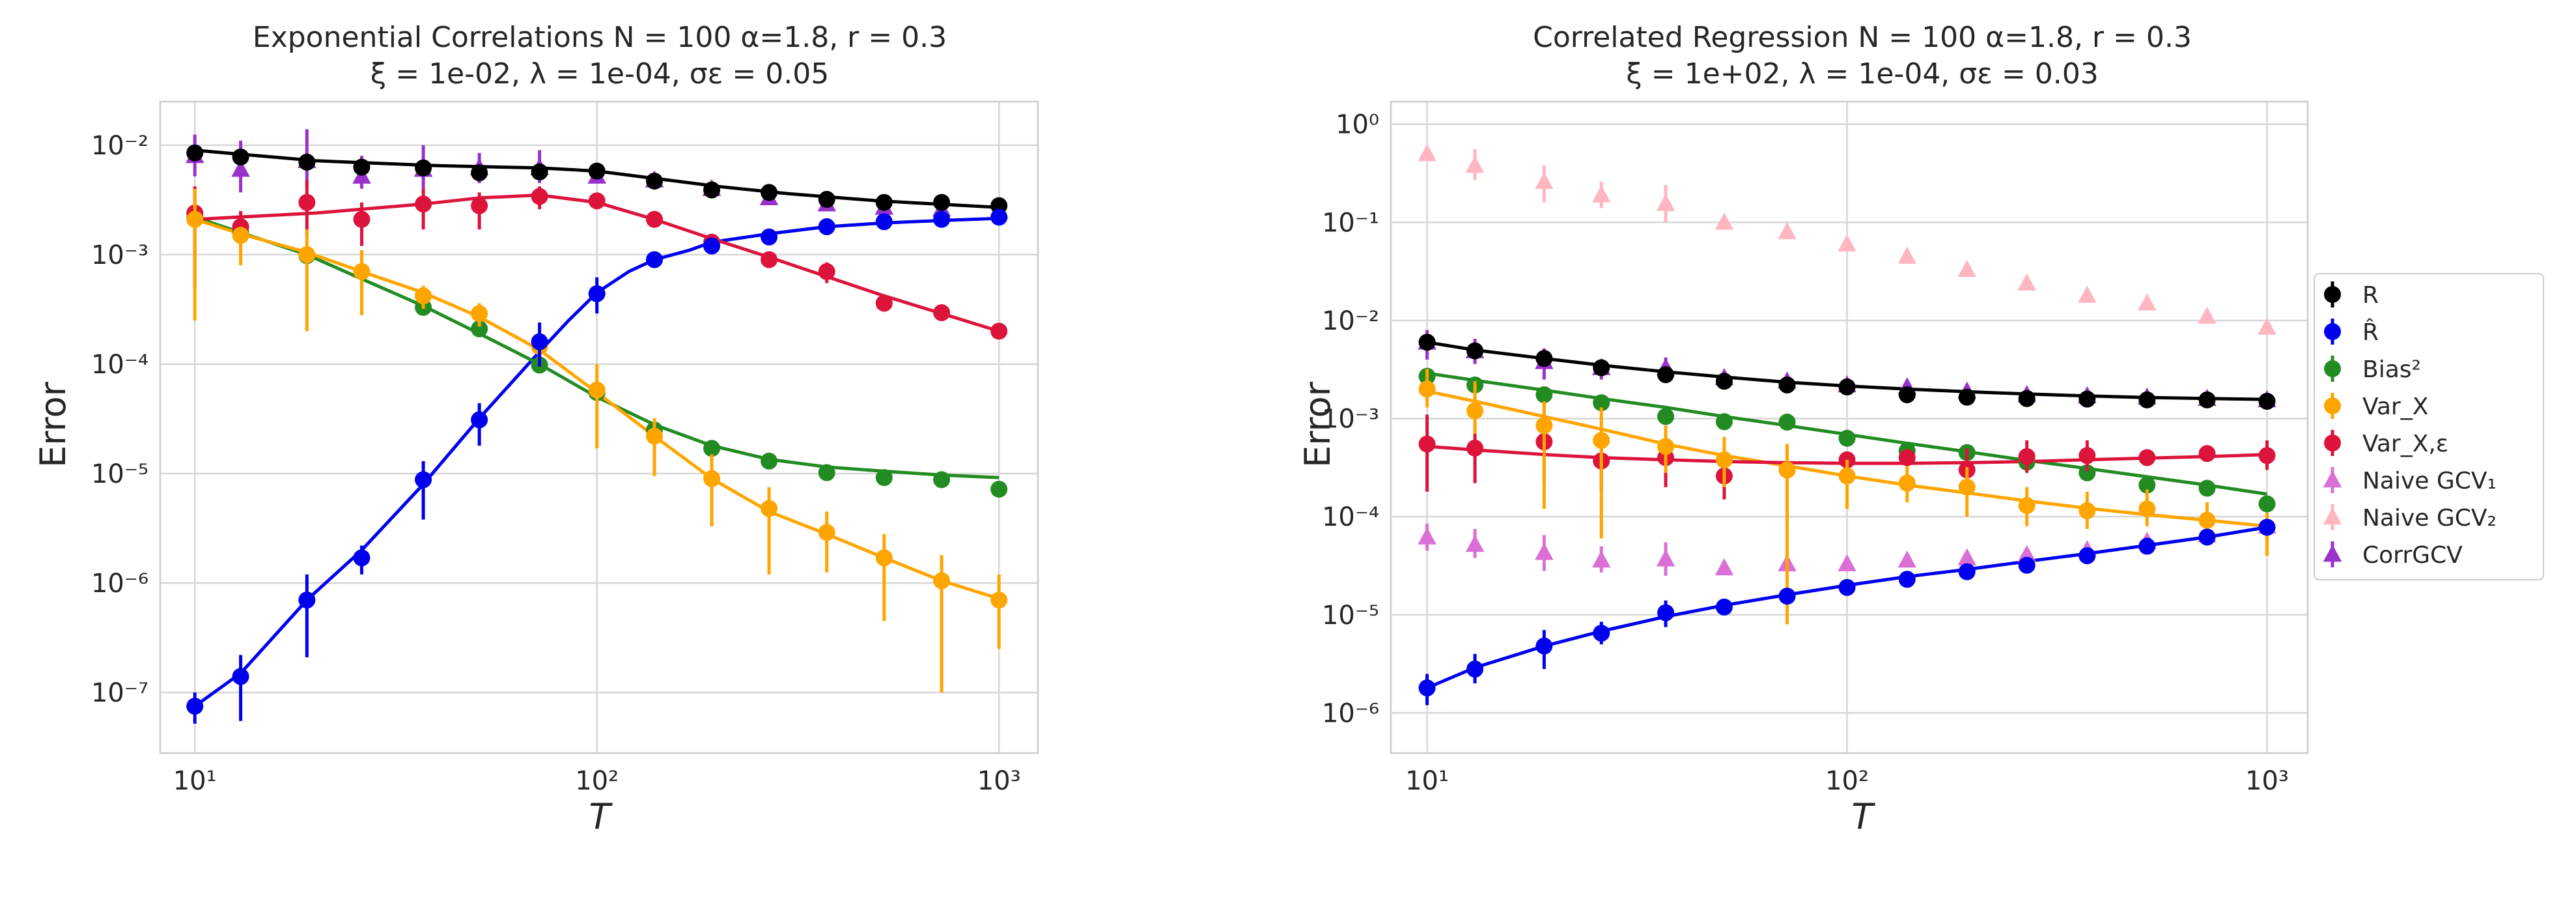 This screenshot has height=912, width=2576. Describe the element at coordinates (601, 817) in the screenshot. I see `left-x-axis-label: T` at that location.